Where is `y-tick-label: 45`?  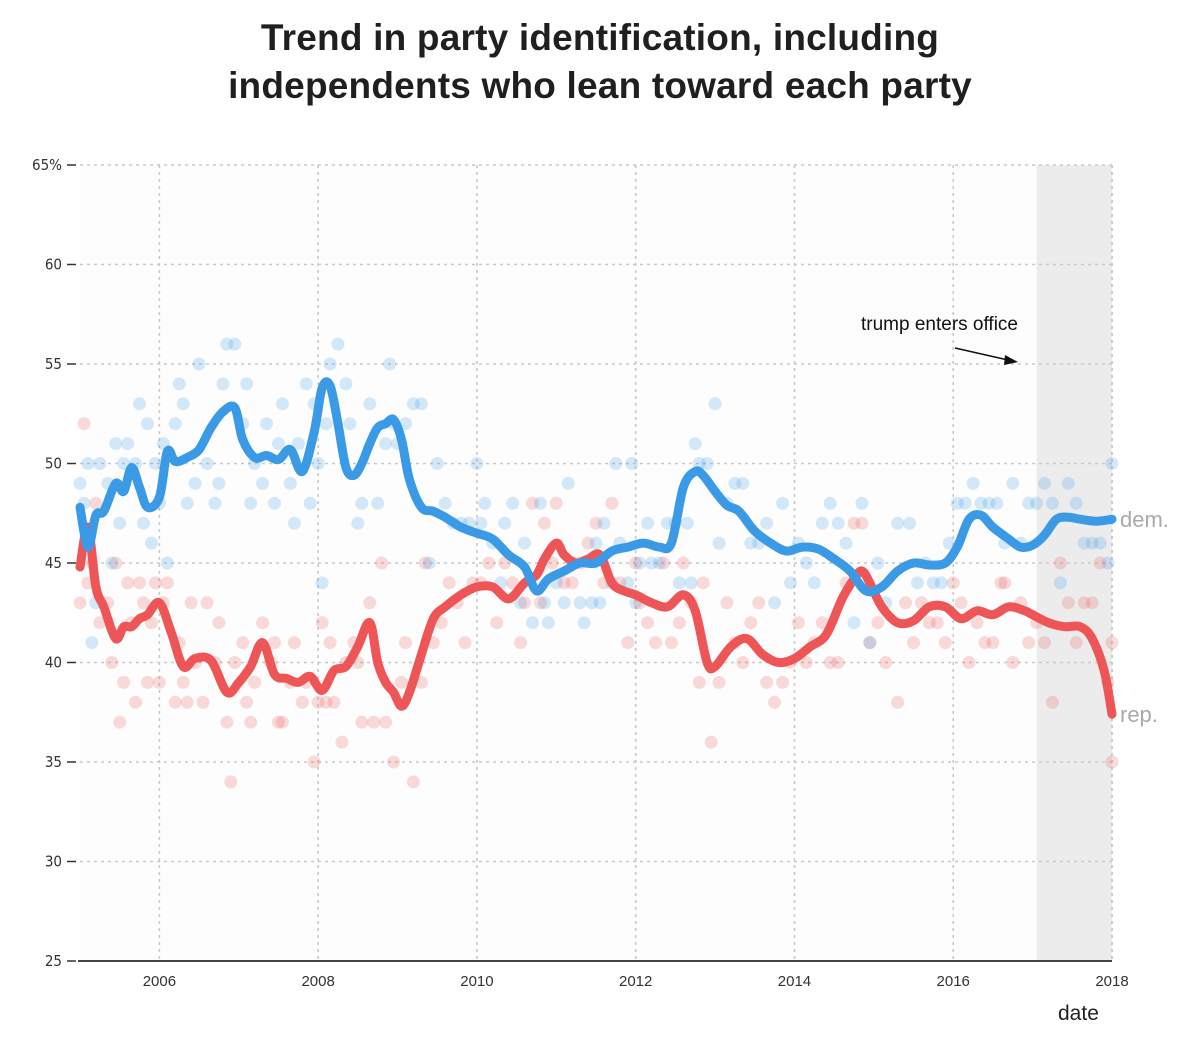 y-tick-label: 45 is located at coordinates (53, 563).